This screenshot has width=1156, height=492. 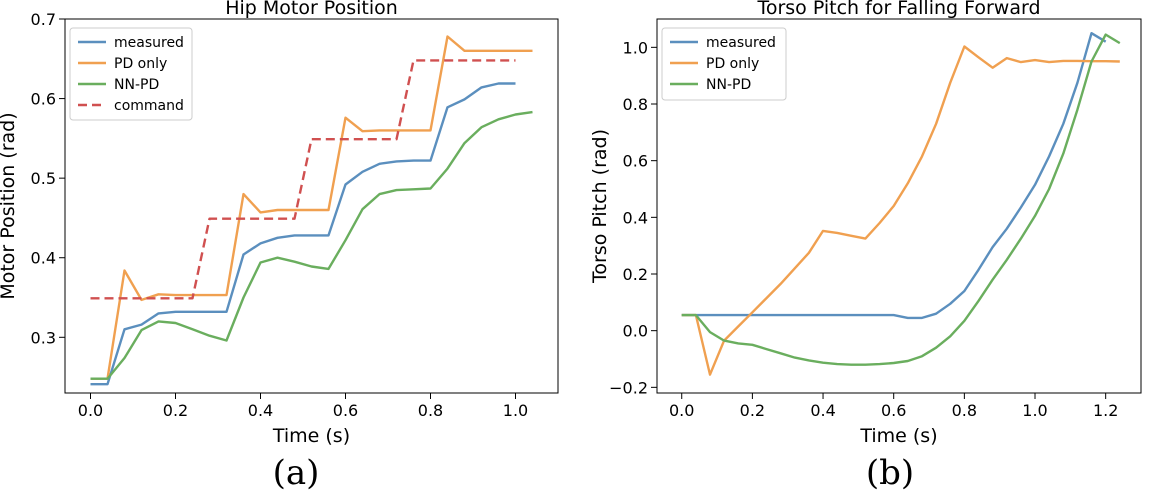 I want to click on y-tick-label: 0.8, so click(x=635, y=104).